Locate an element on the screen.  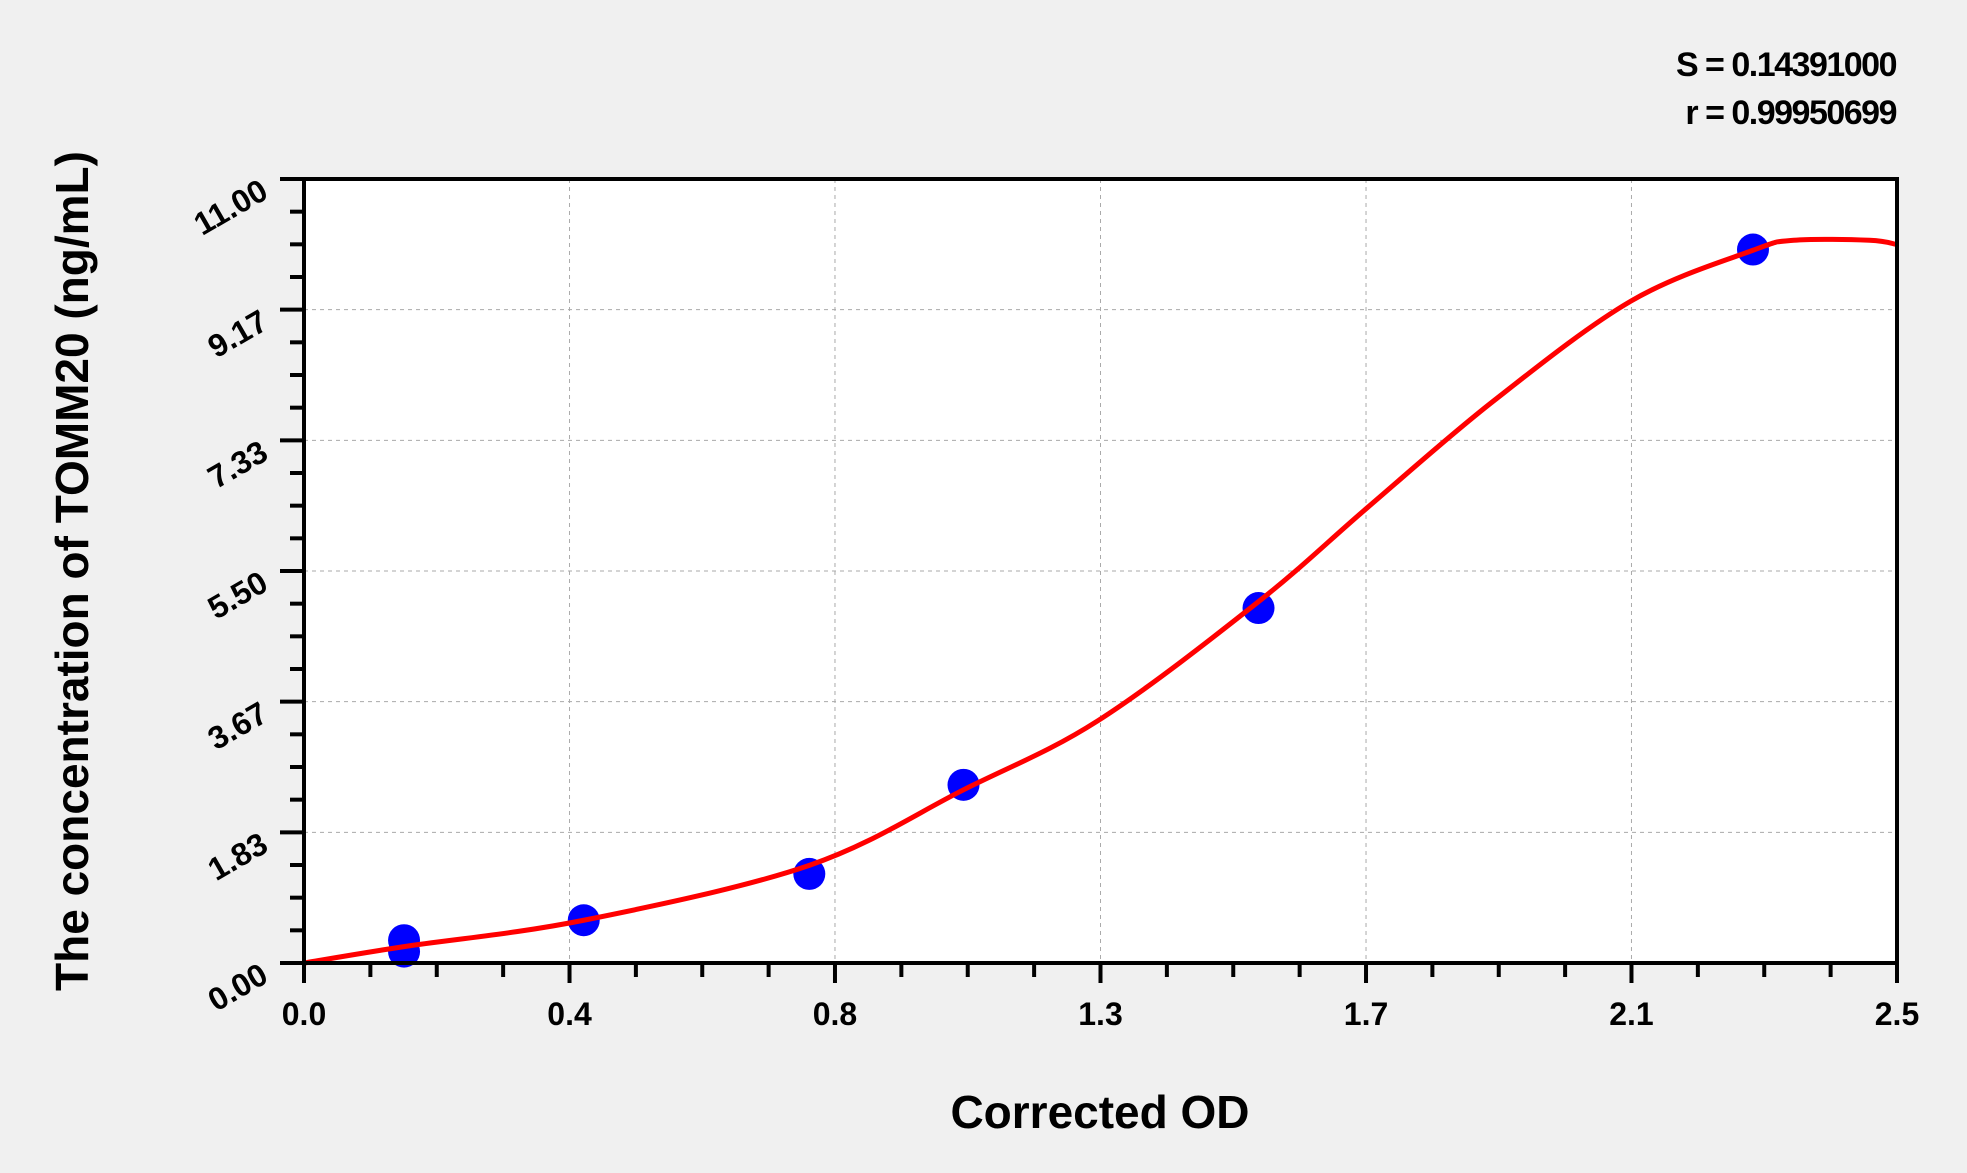
y-tick-label: 3.67 is located at coordinates (238, 726).